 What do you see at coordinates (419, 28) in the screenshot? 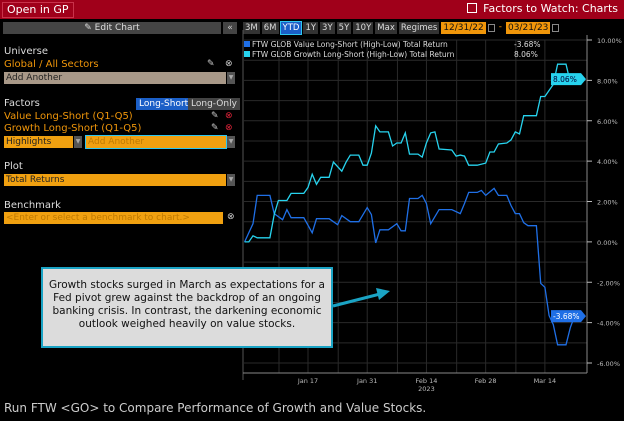
I see `tab-regimes: Regimes` at bounding box center [419, 28].